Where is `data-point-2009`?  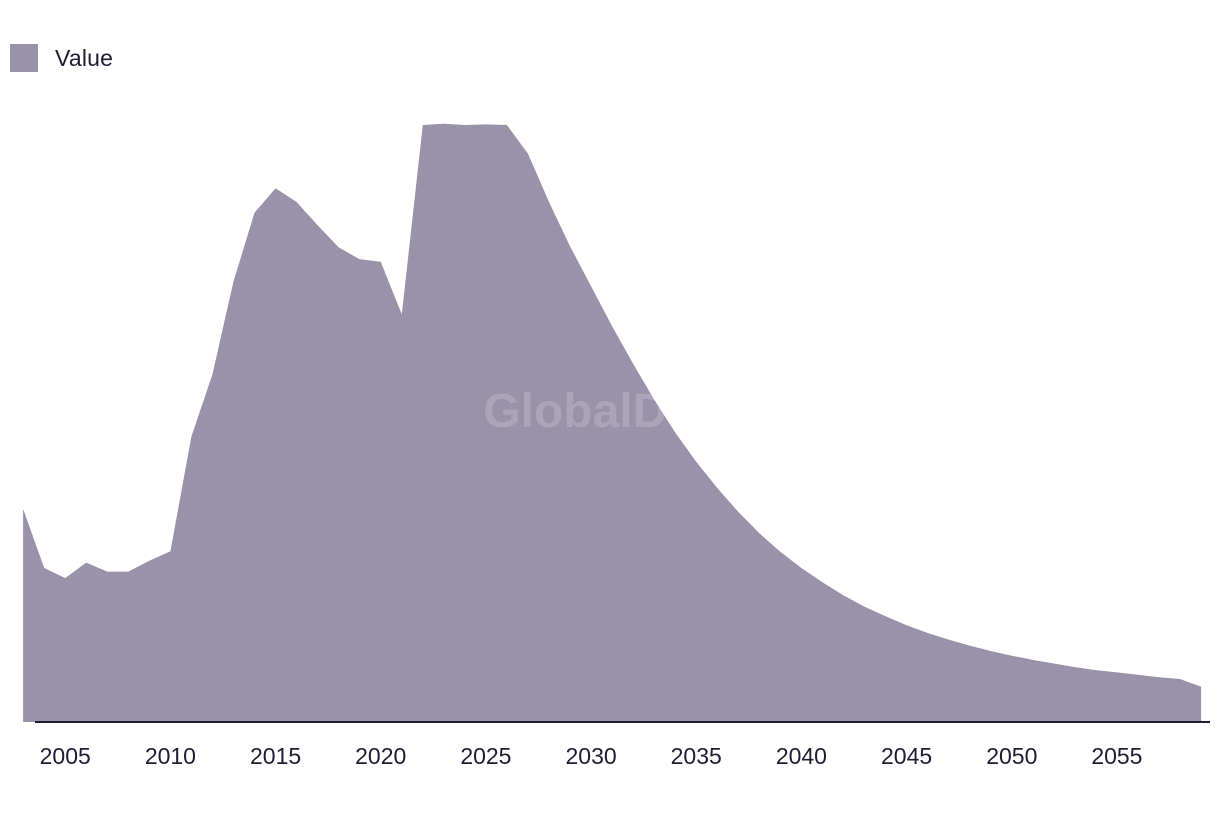 data-point-2009 is located at coordinates (149, 561).